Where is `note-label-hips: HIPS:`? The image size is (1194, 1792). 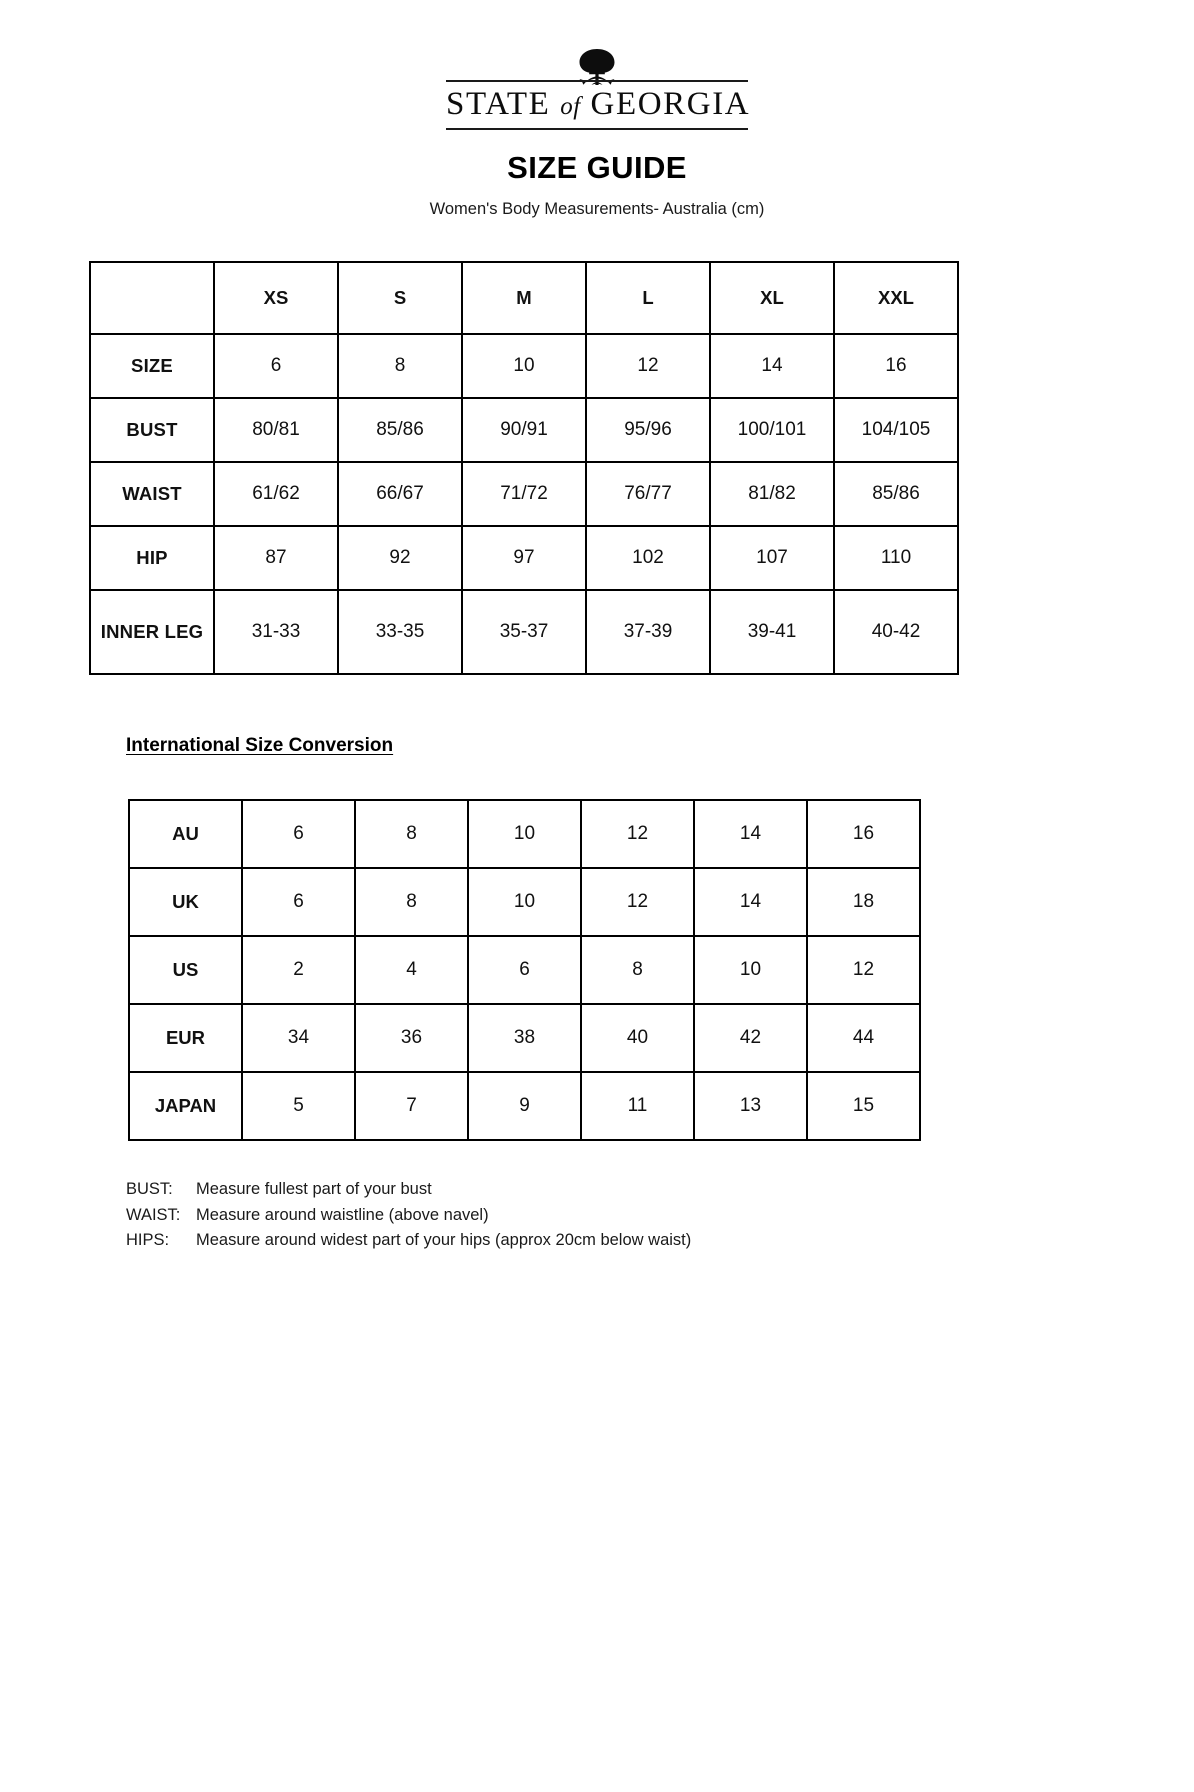 note-label-hips: HIPS: is located at coordinates (148, 1240).